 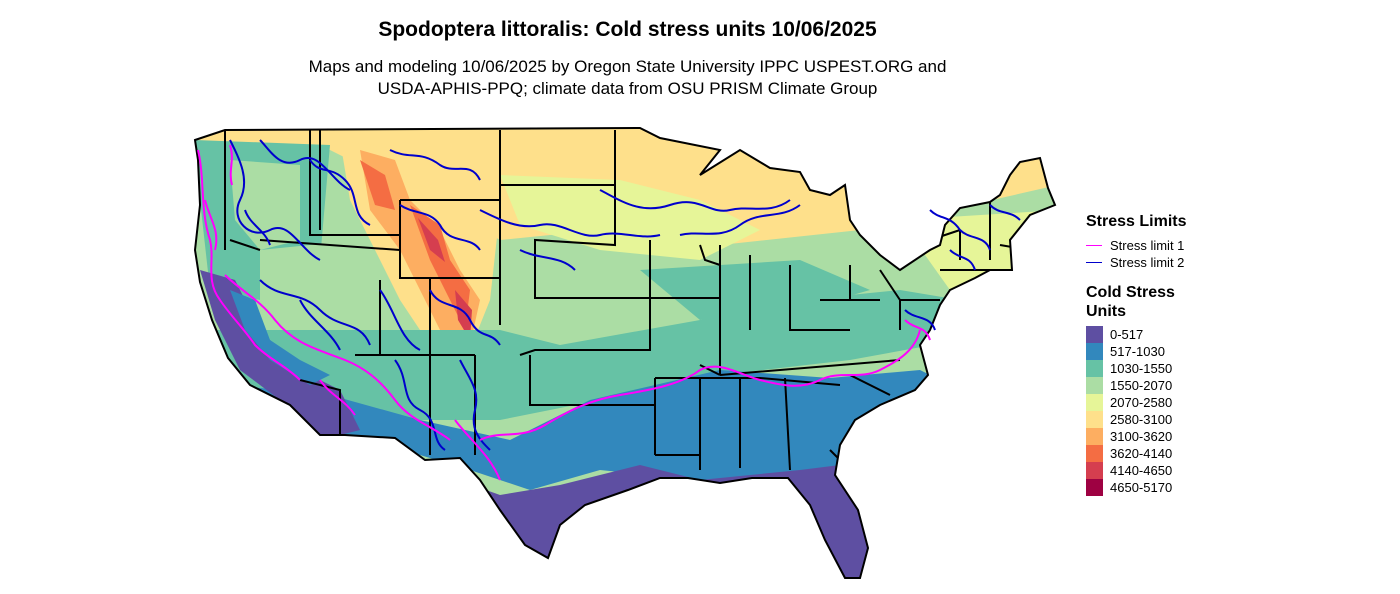 What do you see at coordinates (1186, 470) in the screenshot?
I see `legend-class-item: 4140-4650` at bounding box center [1186, 470].